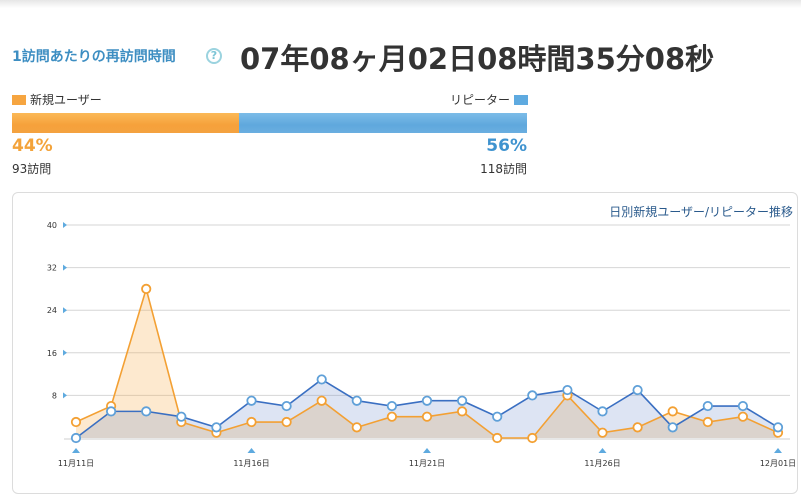 The height and width of the screenshot is (494, 801). I want to click on new-users-visits: 93訪問, so click(32, 169).